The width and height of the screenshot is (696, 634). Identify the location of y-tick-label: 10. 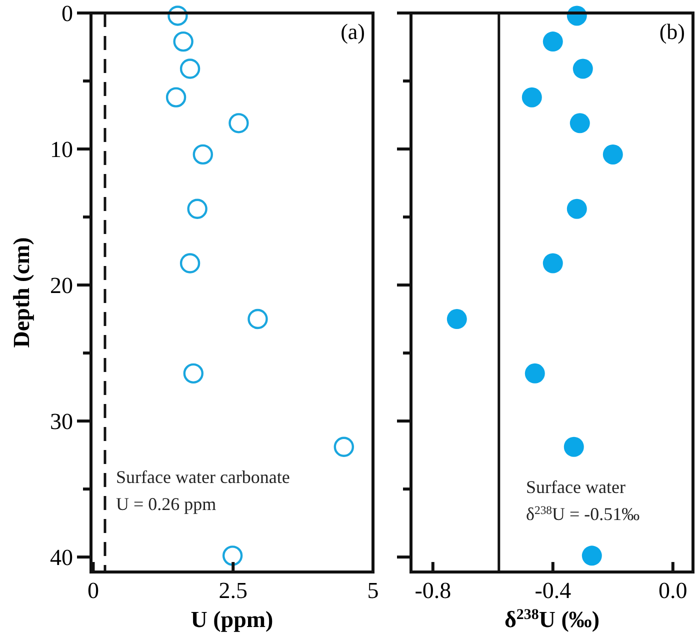
(61, 149).